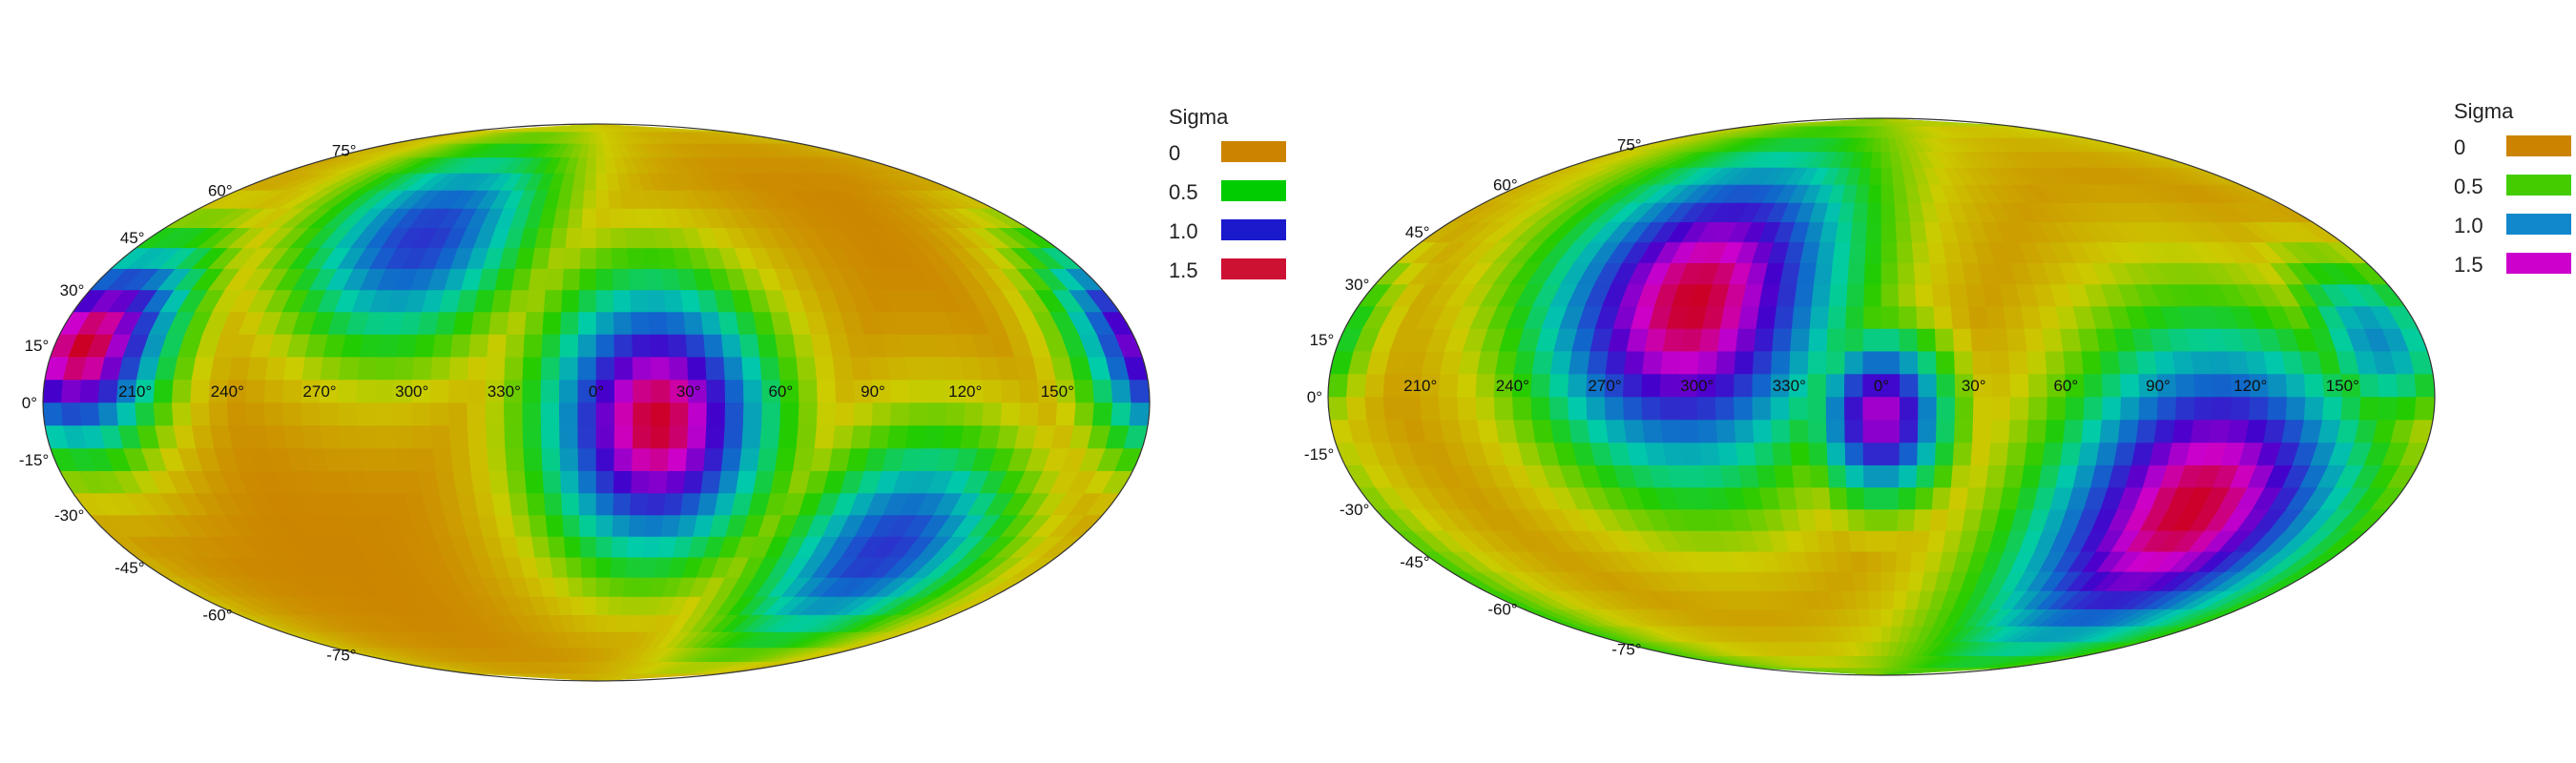 This screenshot has height=763, width=2576. Describe the element at coordinates (1789, 386) in the screenshot. I see `lon-tick-label: 330°` at that location.